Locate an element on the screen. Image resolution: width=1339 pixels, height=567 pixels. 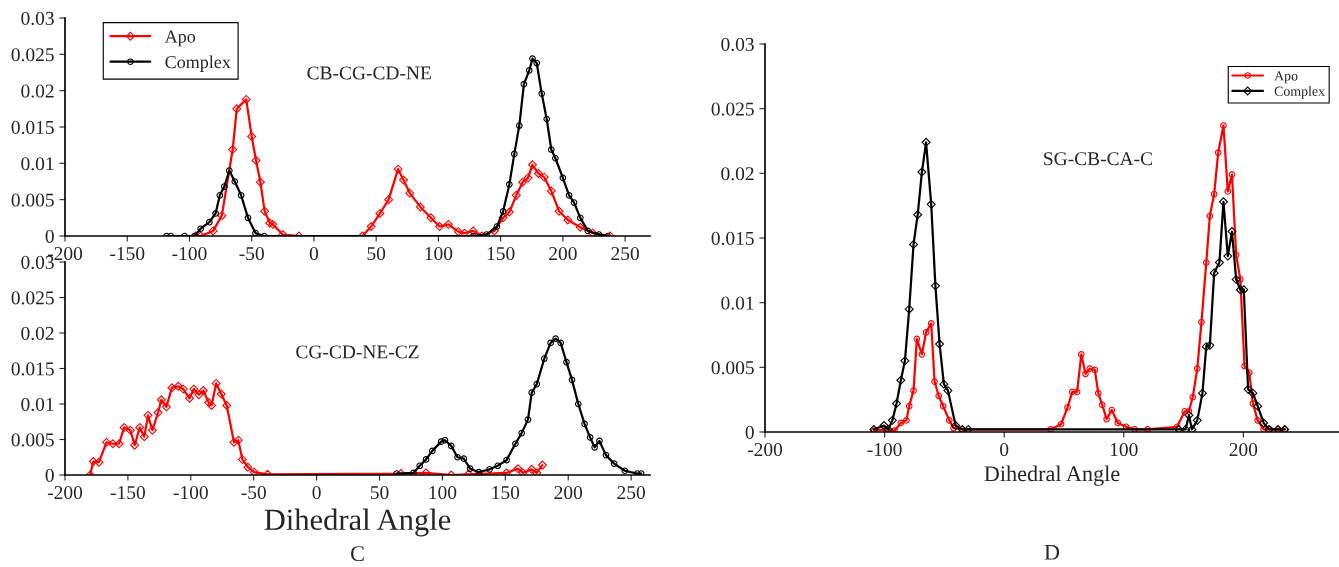
text: CG-CD-NE-CZ is located at coordinates (357, 352).